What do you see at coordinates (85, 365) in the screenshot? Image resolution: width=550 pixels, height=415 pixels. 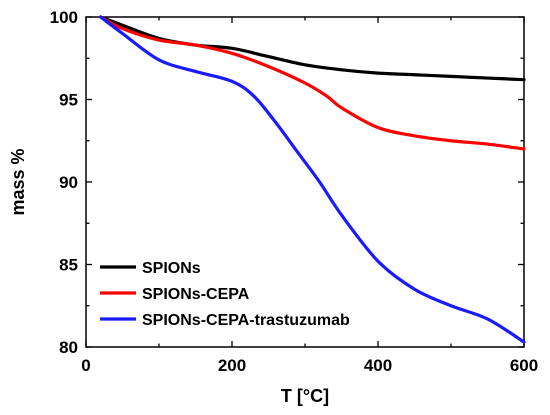 I see `x-tick-label: 0` at bounding box center [85, 365].